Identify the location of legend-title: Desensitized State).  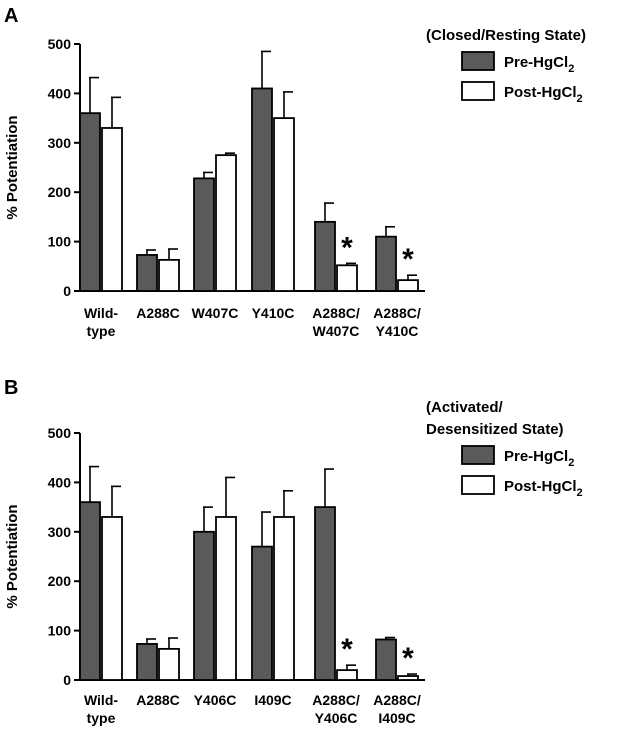
(495, 429).